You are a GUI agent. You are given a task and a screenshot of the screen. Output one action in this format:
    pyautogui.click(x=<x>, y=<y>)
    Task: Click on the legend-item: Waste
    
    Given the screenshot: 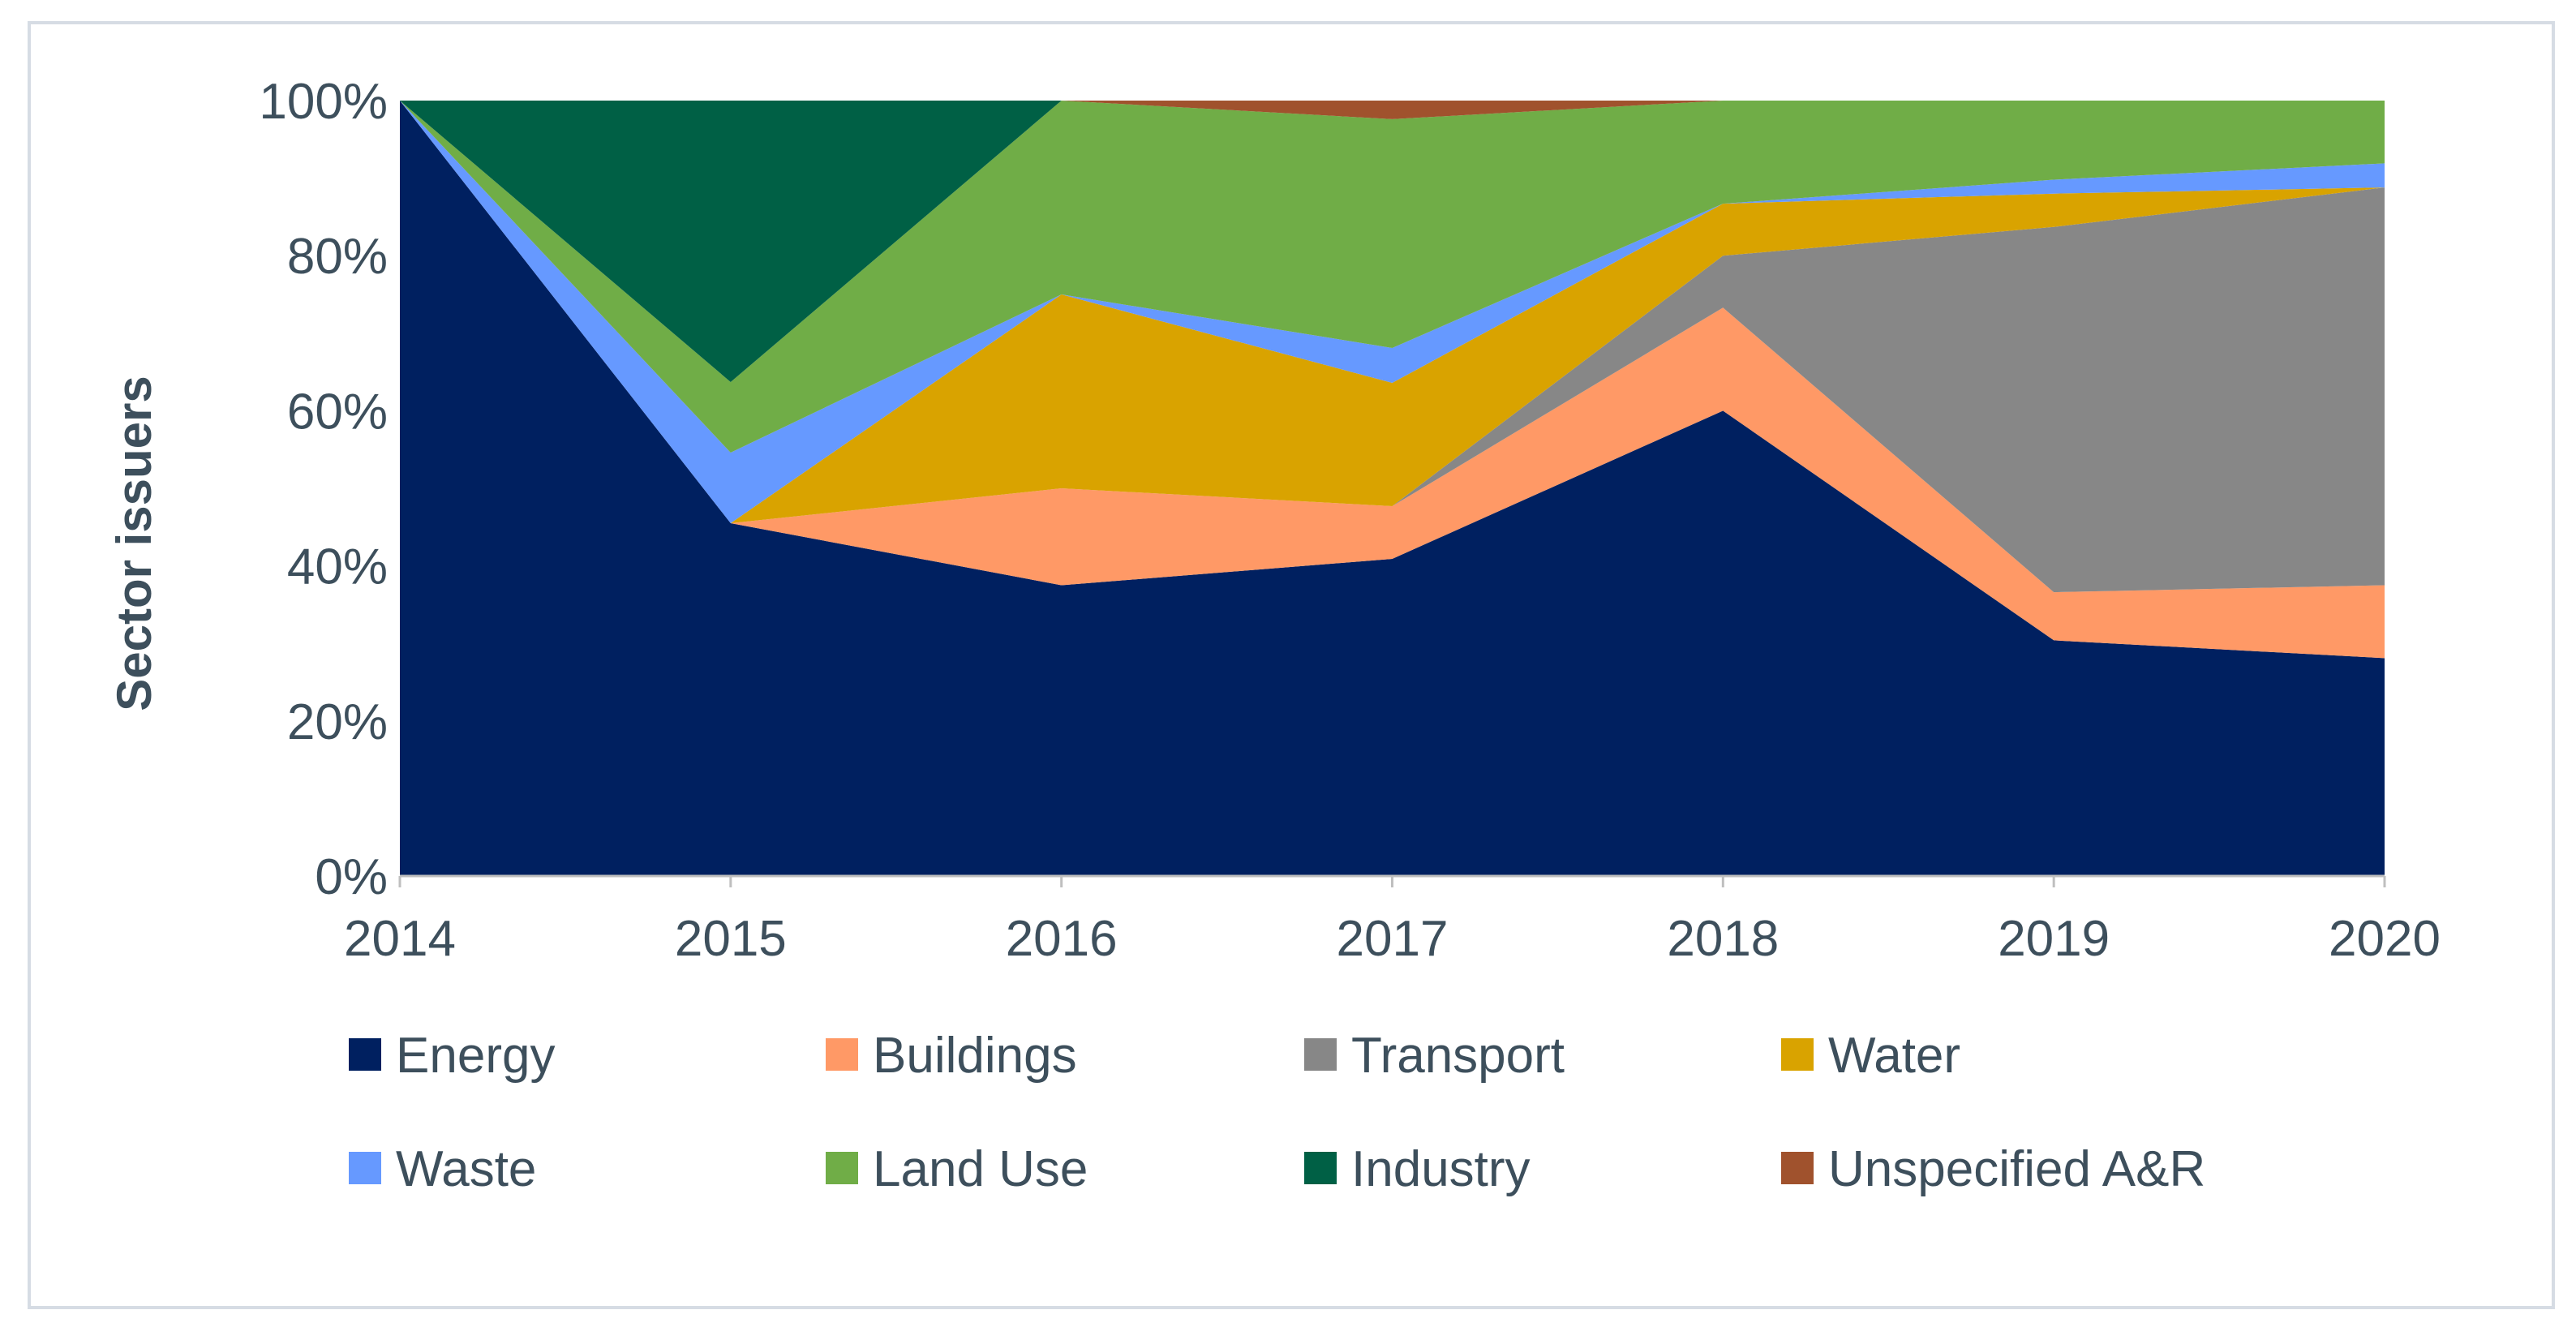 What is the action you would take?
    pyautogui.click(x=443, y=1169)
    